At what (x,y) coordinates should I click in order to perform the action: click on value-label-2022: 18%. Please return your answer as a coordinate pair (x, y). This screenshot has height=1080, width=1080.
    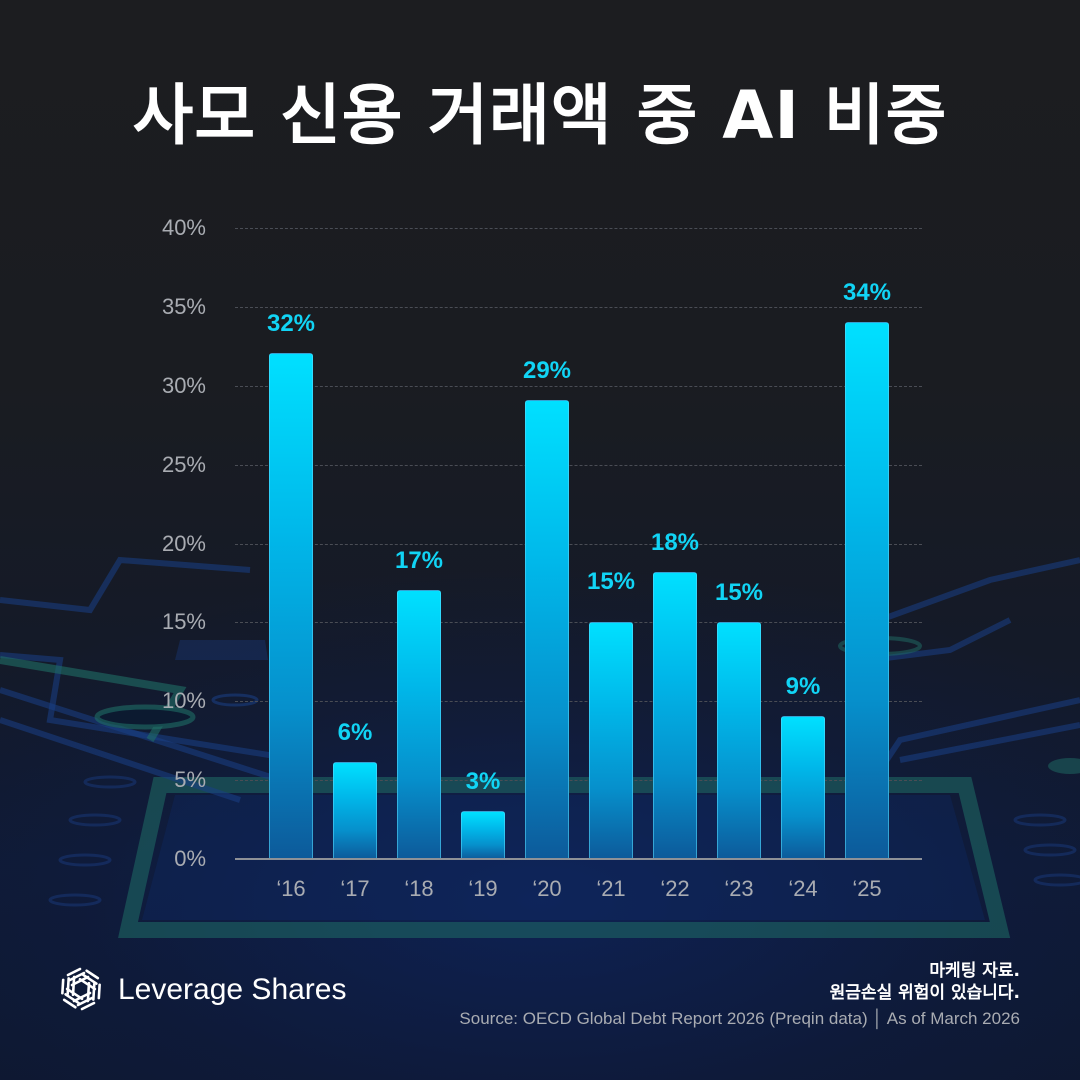
    Looking at the image, I should click on (675, 542).